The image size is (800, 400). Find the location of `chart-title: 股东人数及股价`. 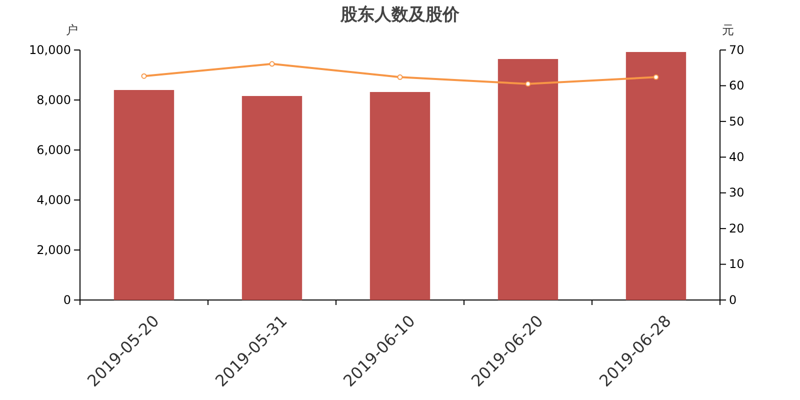

chart-title: 股东人数及股价 is located at coordinates (400, 15).